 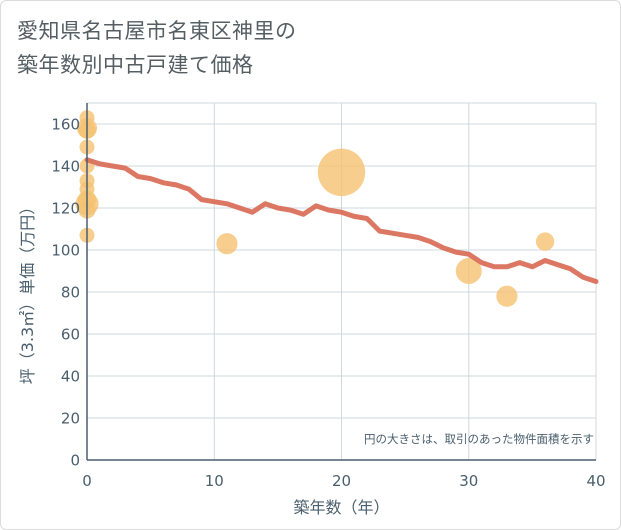 What do you see at coordinates (70, 377) in the screenshot?
I see `y-tick-label: 40` at bounding box center [70, 377].